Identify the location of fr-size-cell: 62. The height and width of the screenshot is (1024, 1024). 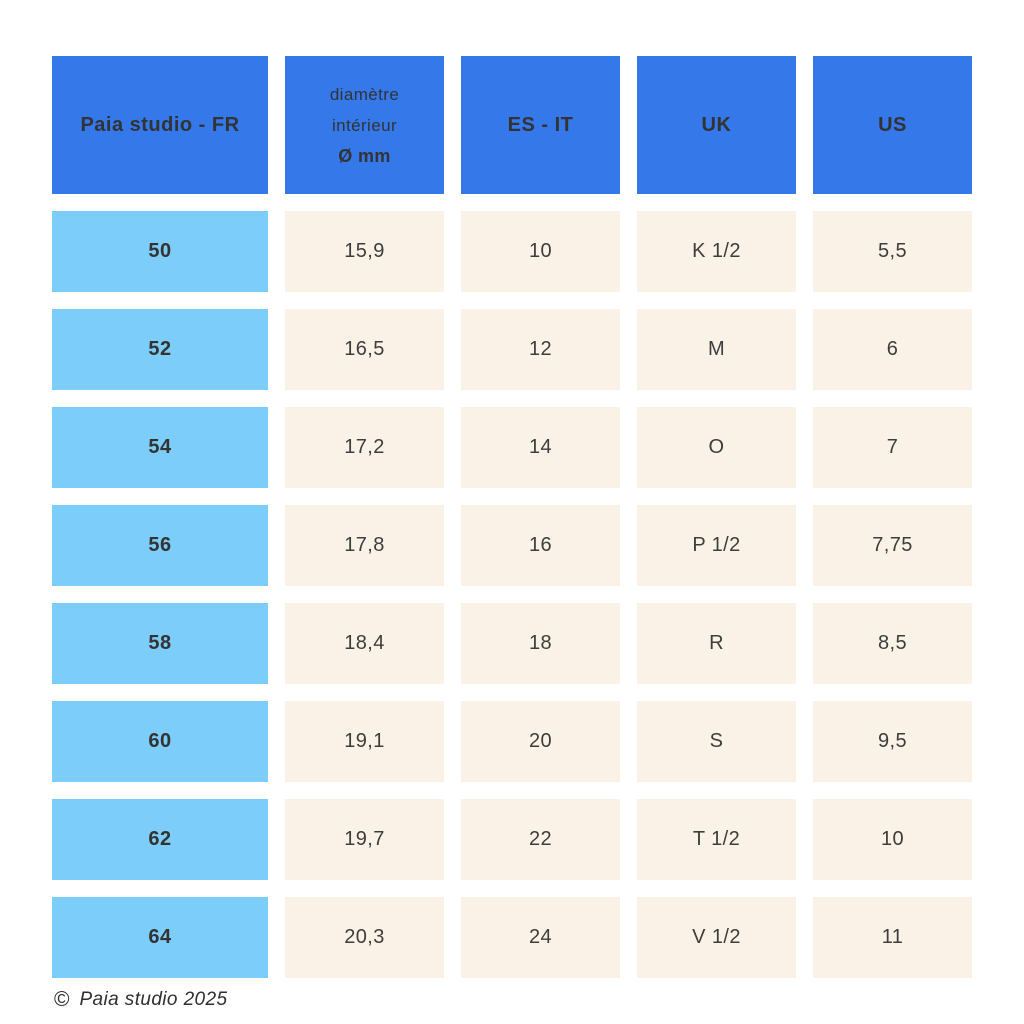
(160, 839).